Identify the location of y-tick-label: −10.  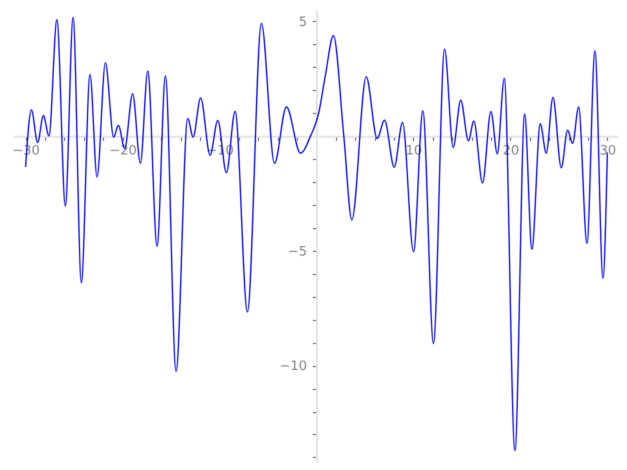
(293, 366).